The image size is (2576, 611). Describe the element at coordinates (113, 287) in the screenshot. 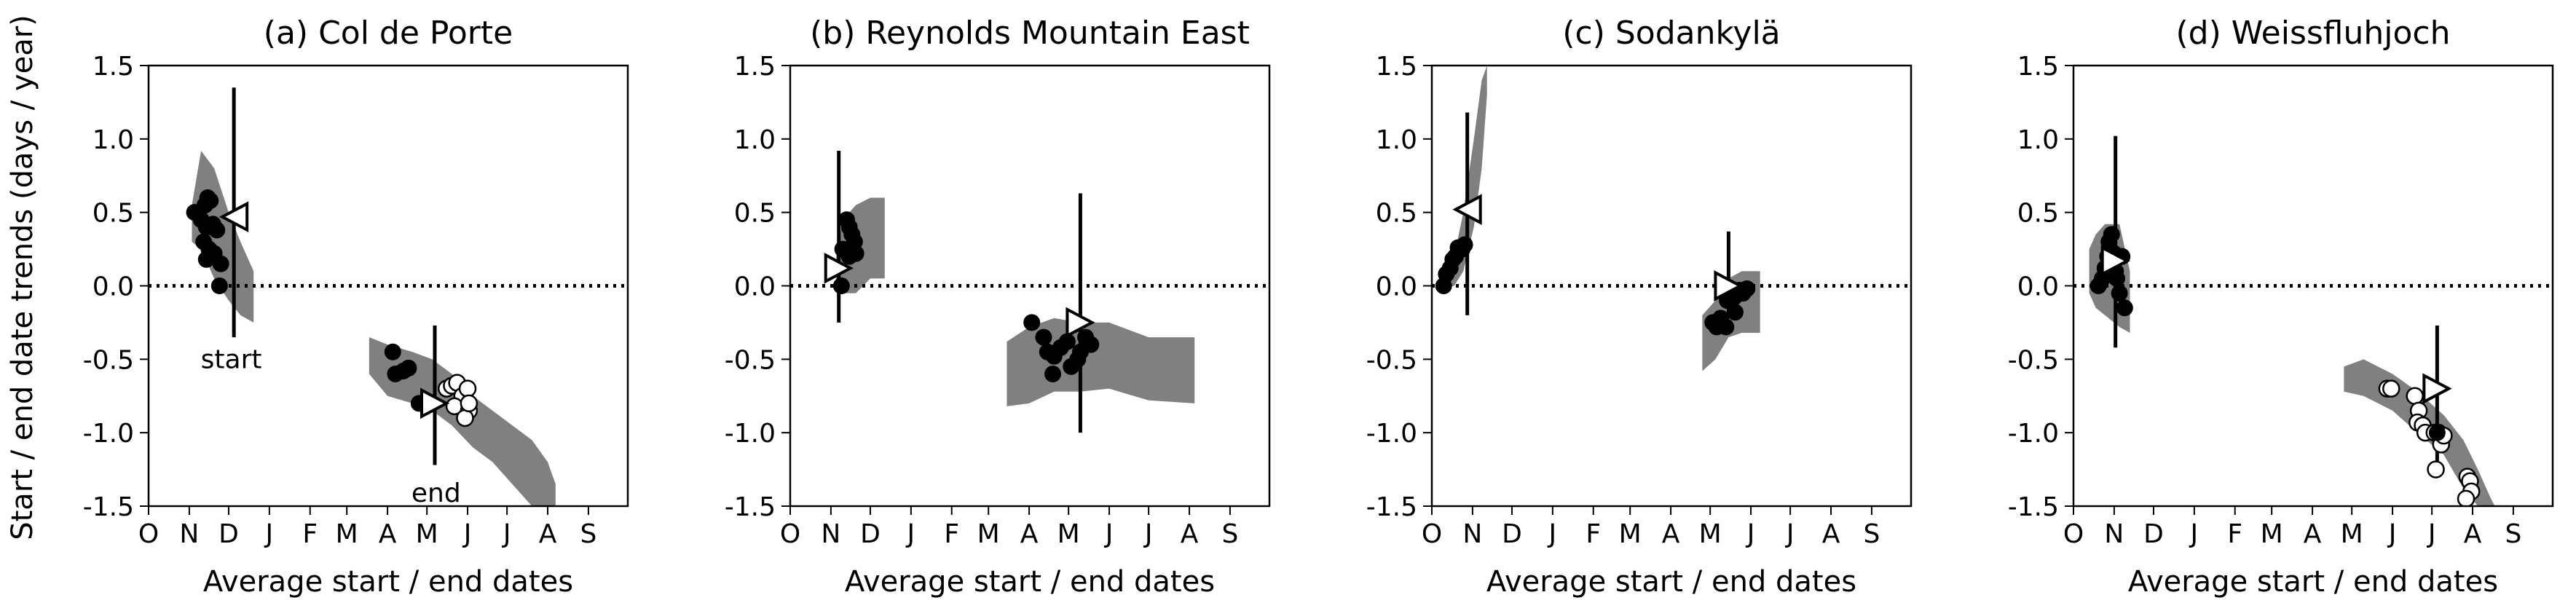

I see `y-tick-label: 0.0` at that location.